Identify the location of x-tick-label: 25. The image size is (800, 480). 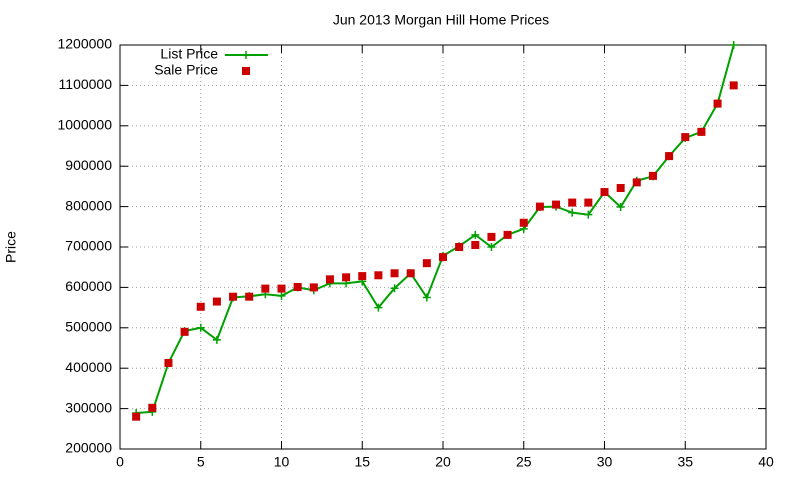
(524, 462).